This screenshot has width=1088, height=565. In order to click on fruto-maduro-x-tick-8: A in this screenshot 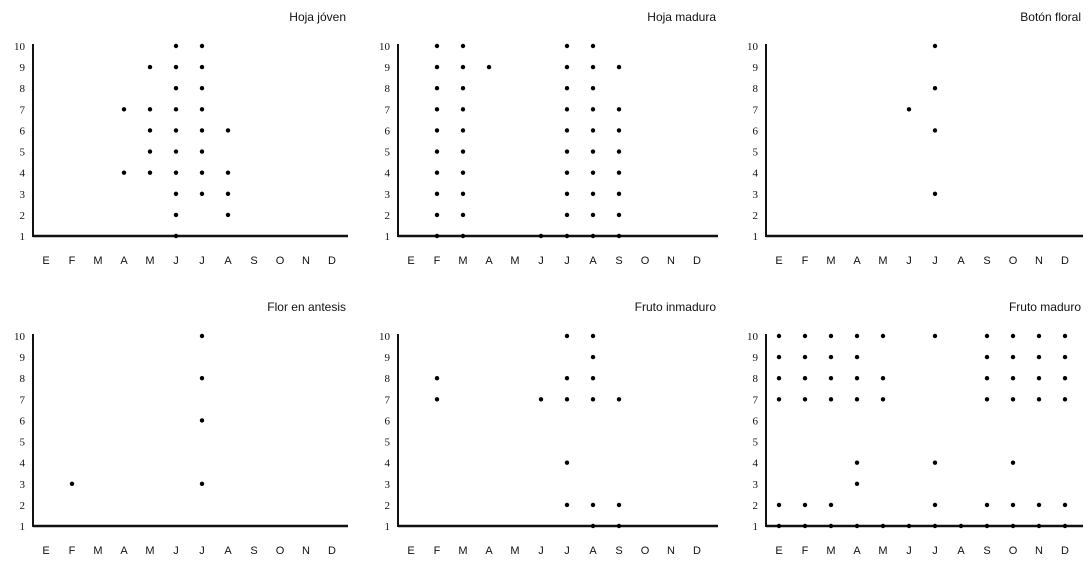, I will do `click(961, 551)`.